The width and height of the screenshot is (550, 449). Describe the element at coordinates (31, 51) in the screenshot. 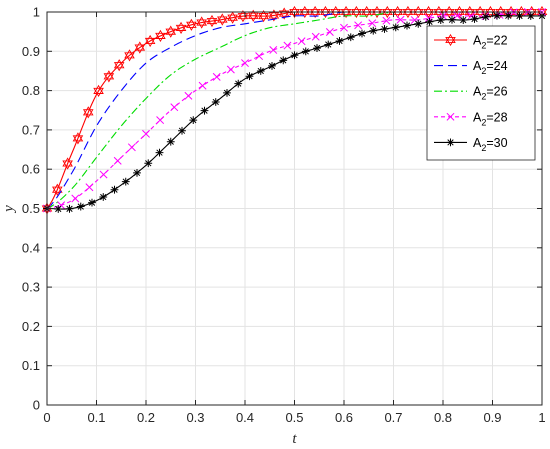

I see `y-tick-label: 0.9` at that location.